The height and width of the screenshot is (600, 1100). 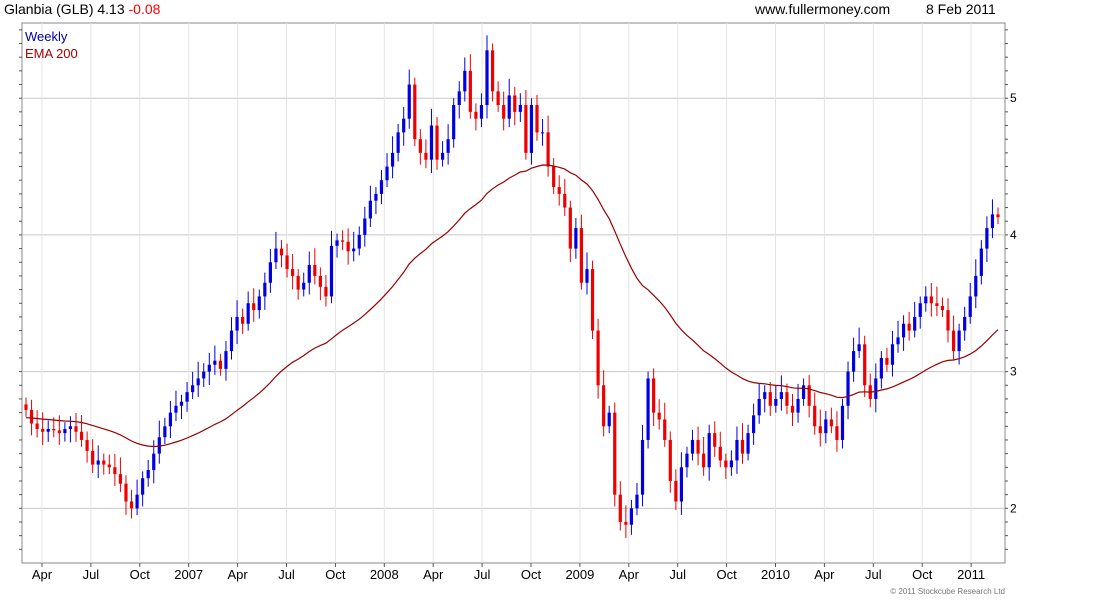 I want to click on x-tick-label: 2010, so click(x=775, y=574).